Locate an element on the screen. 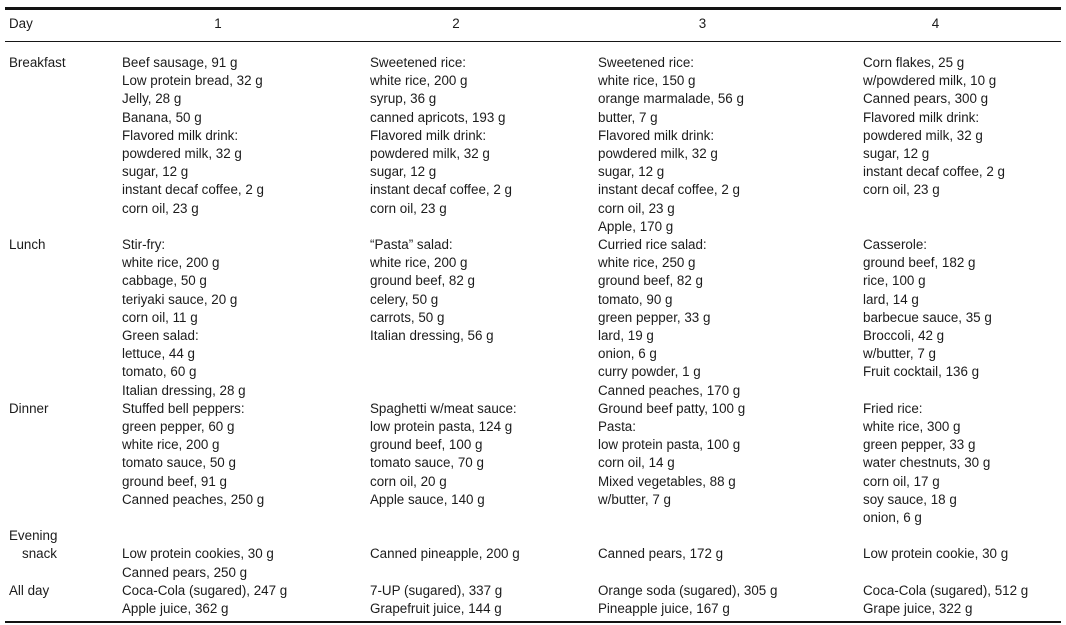 This screenshot has height=625, width=1066. menu-item: orange marmalade, 56 g is located at coordinates (671, 99).